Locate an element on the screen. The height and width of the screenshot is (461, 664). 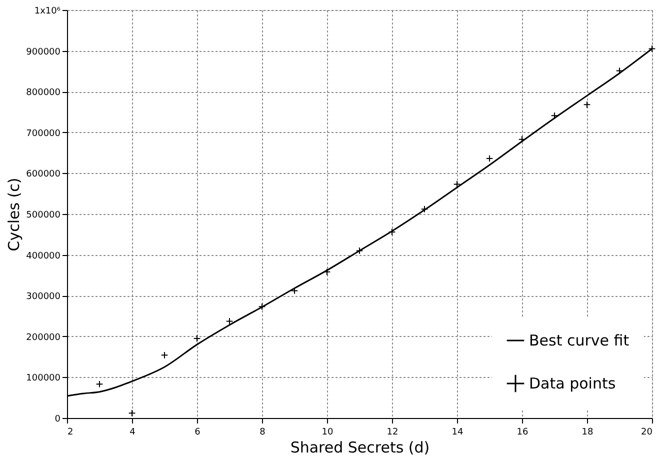
y-tick-label: 300000 is located at coordinates (43, 297).